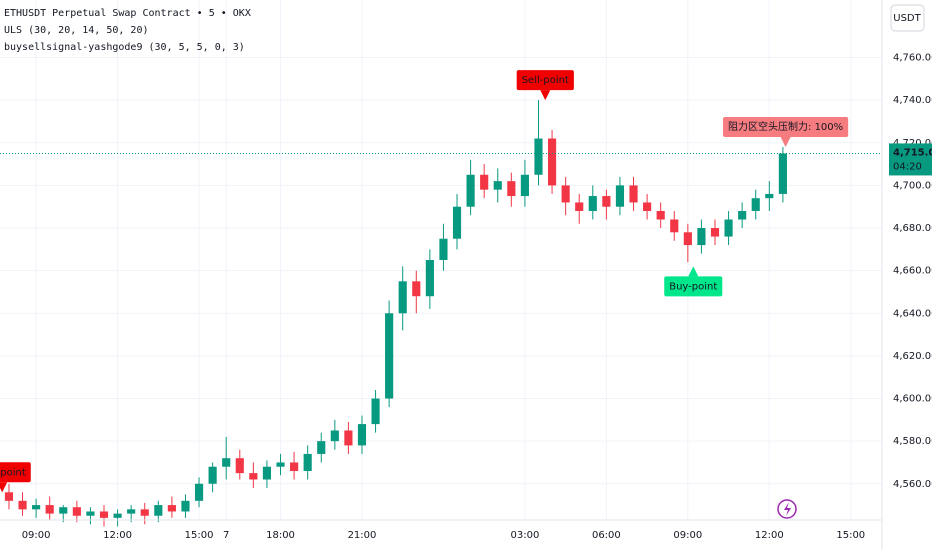  I want to click on countdown: 04:20, so click(907, 166).